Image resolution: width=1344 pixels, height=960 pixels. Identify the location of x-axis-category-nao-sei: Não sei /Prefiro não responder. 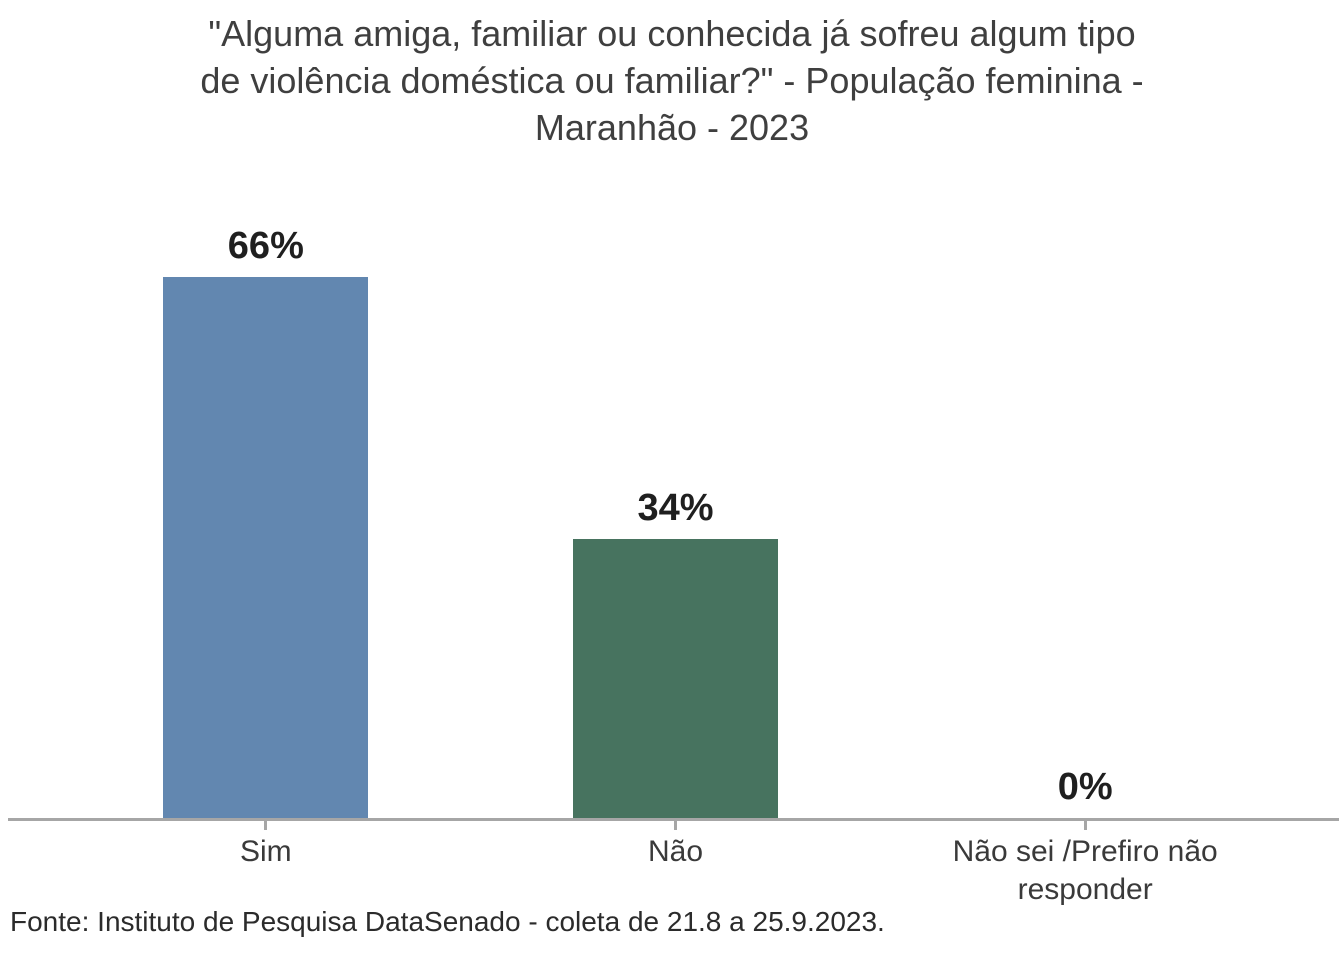
(1085, 865).